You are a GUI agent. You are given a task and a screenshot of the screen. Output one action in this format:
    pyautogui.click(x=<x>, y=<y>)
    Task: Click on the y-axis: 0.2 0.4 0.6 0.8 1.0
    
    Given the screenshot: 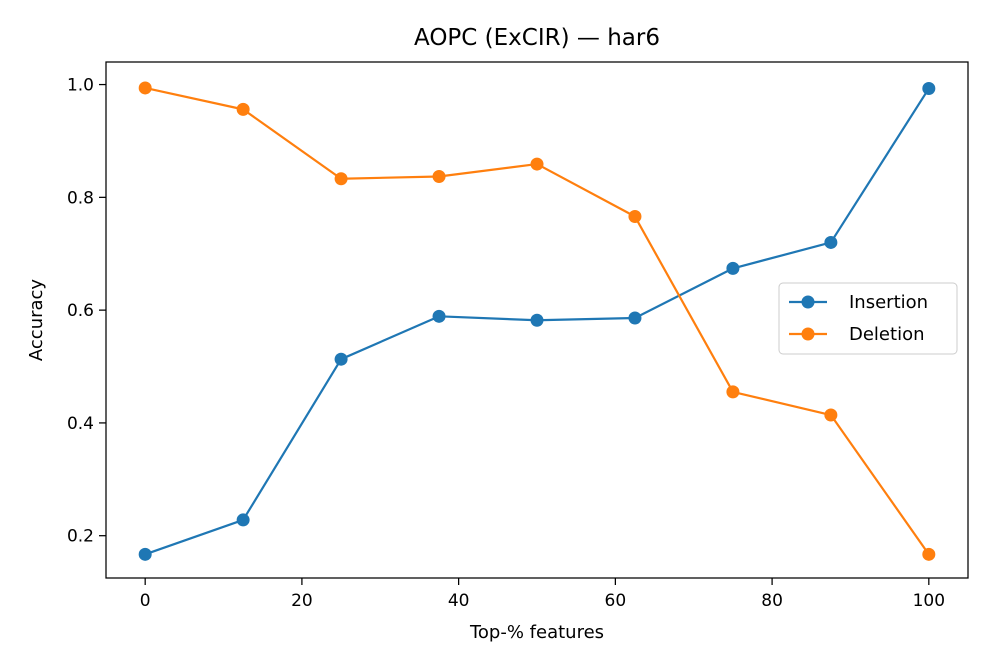 What is the action you would take?
    pyautogui.click(x=86, y=311)
    